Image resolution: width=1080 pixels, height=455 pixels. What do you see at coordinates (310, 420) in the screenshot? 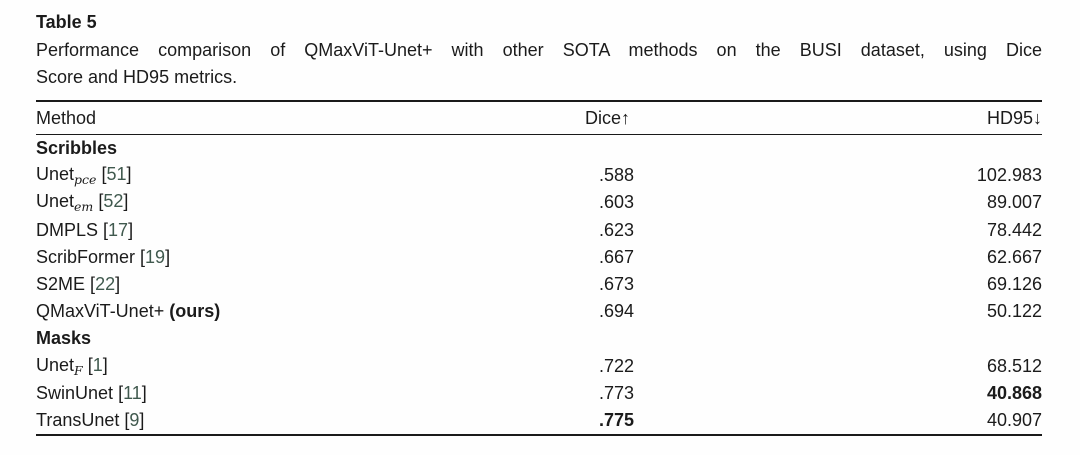
I see `method-cell: TransUnet [9]` at bounding box center [310, 420].